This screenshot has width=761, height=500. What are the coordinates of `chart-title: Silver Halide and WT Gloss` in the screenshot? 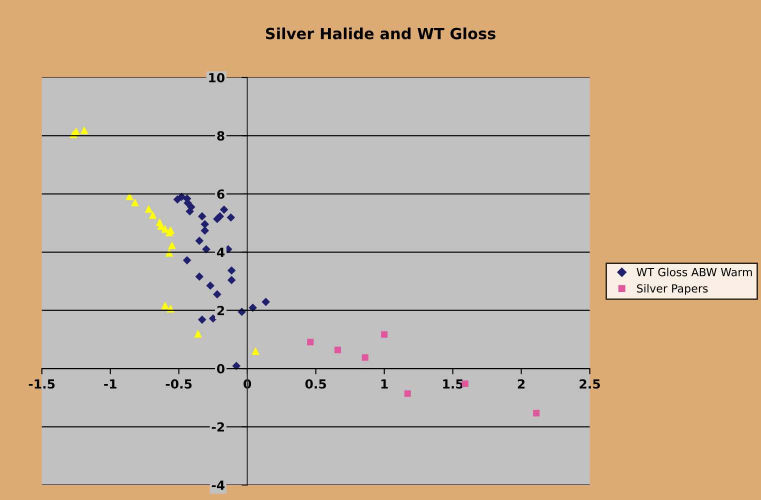 It's located at (381, 34).